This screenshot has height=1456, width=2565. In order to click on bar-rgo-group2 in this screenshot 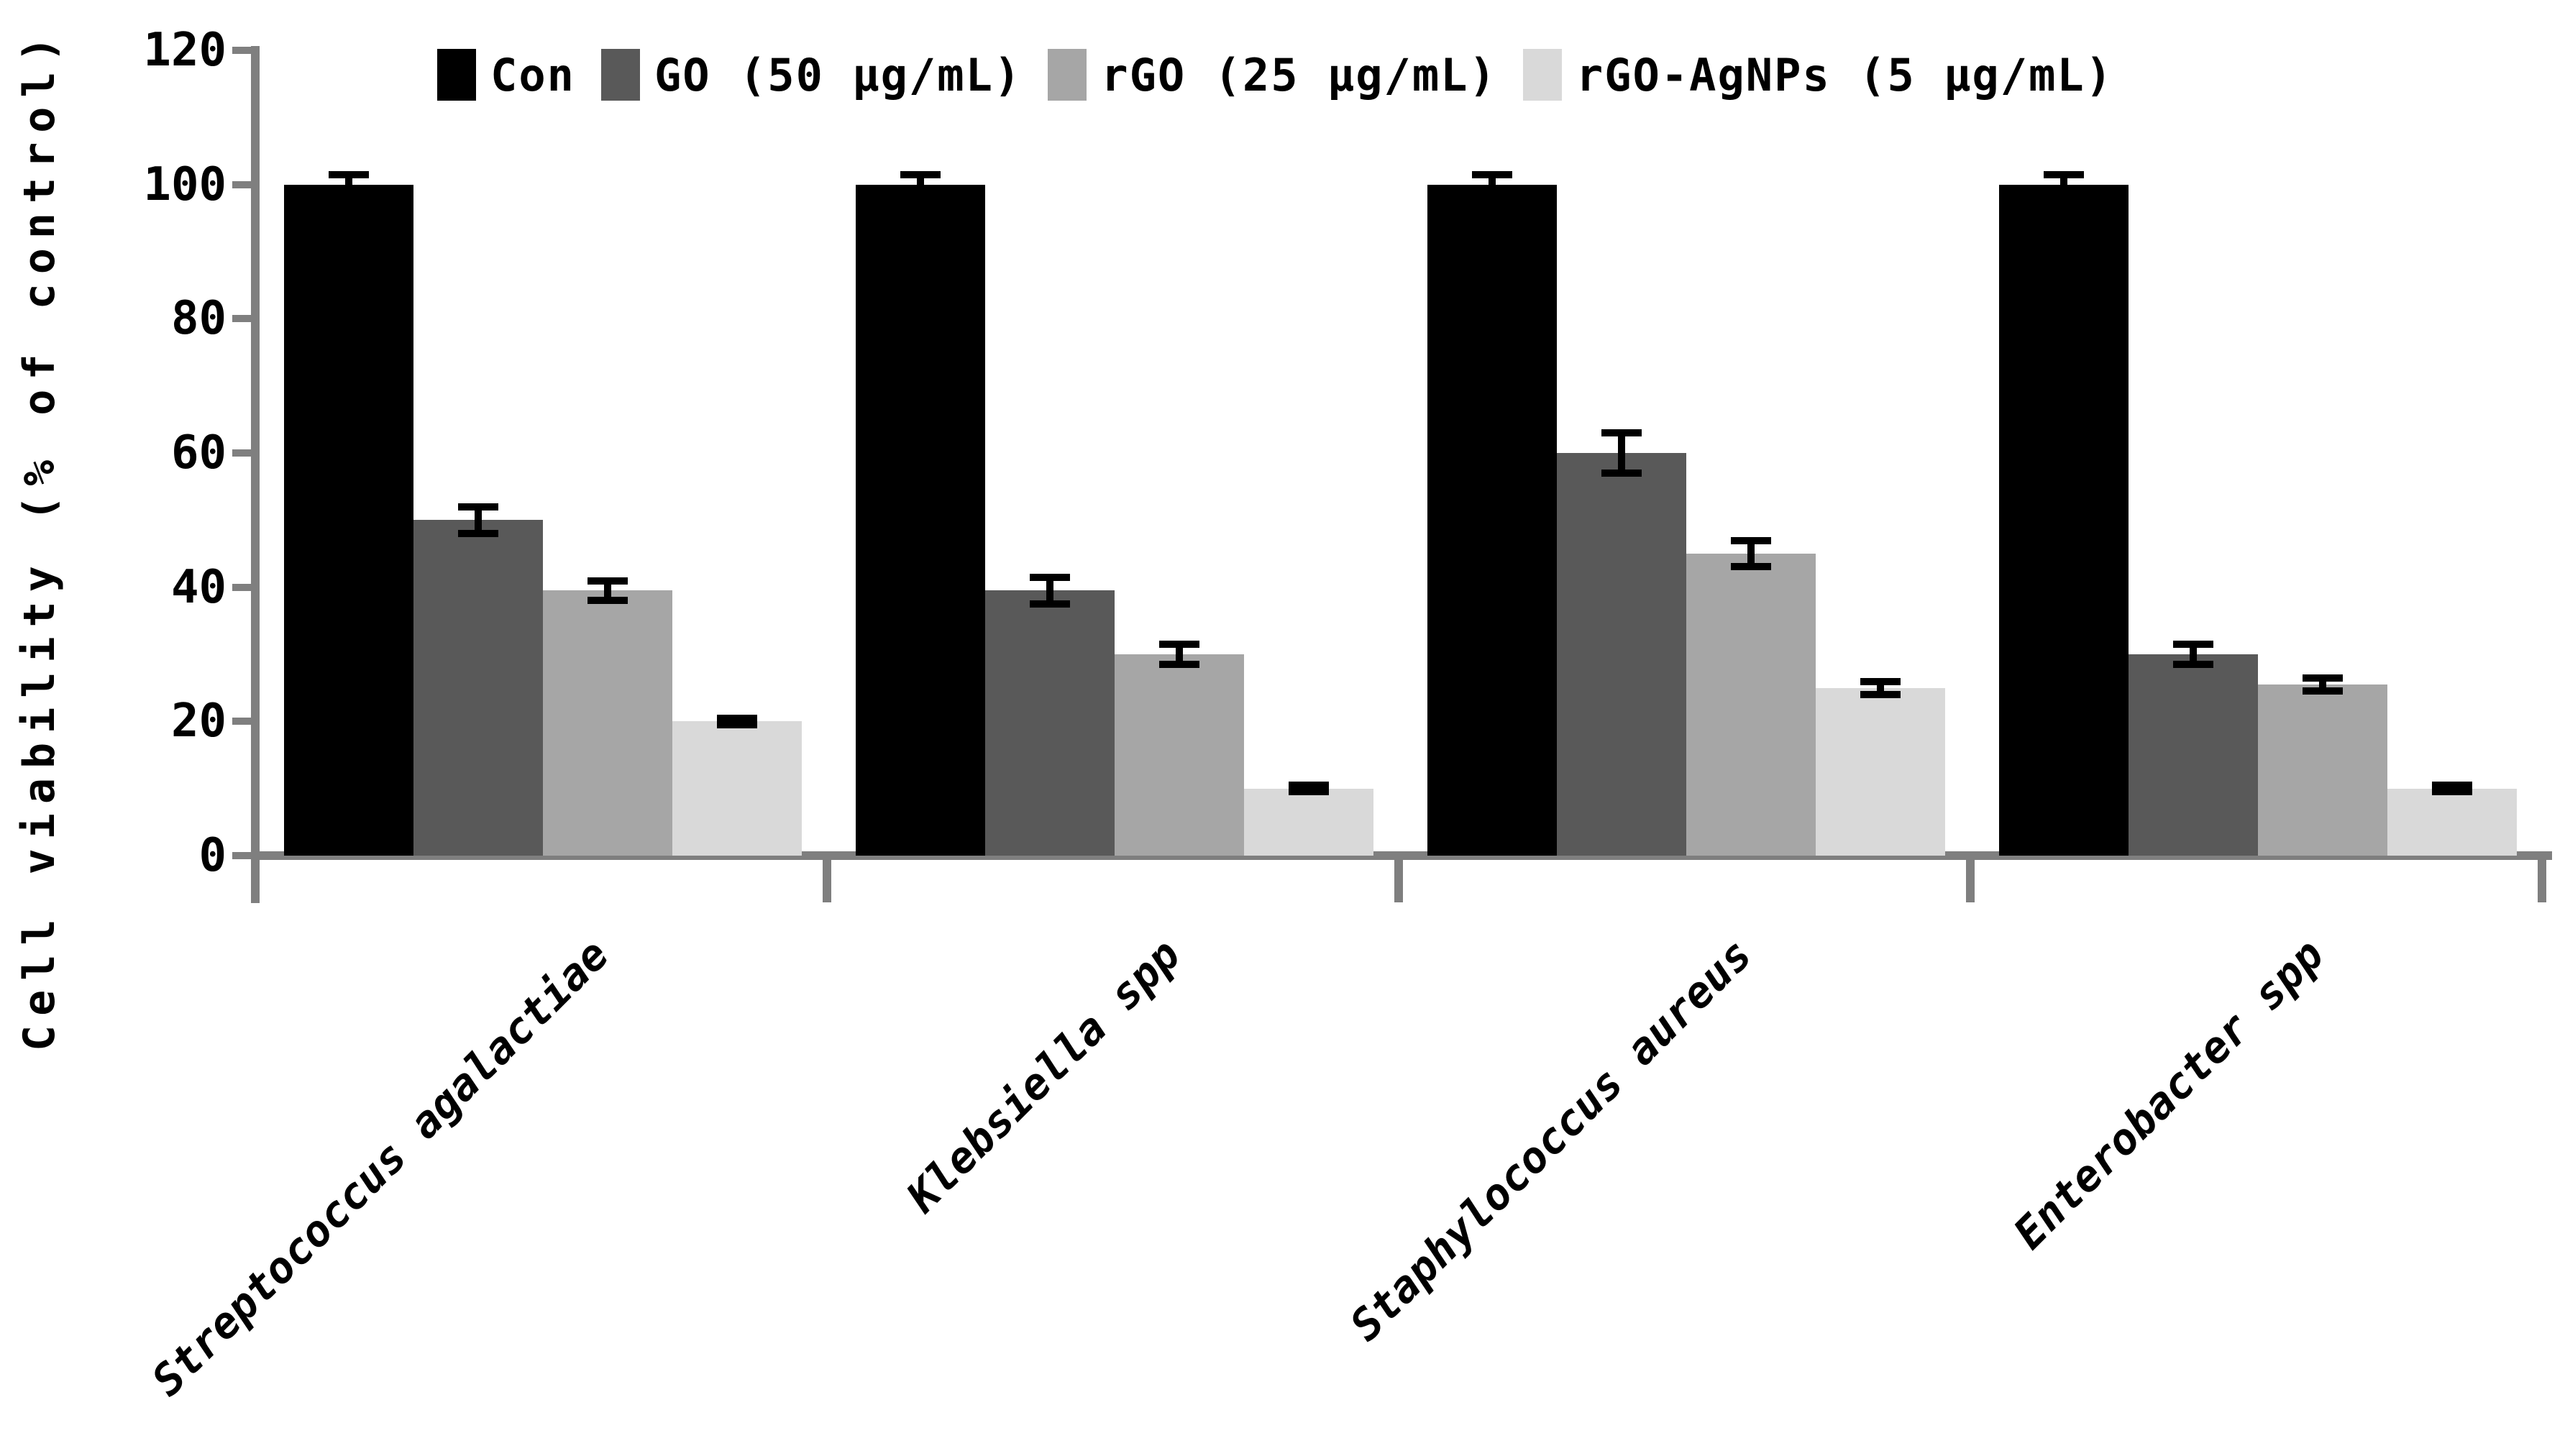, I will do `click(1179, 755)`.